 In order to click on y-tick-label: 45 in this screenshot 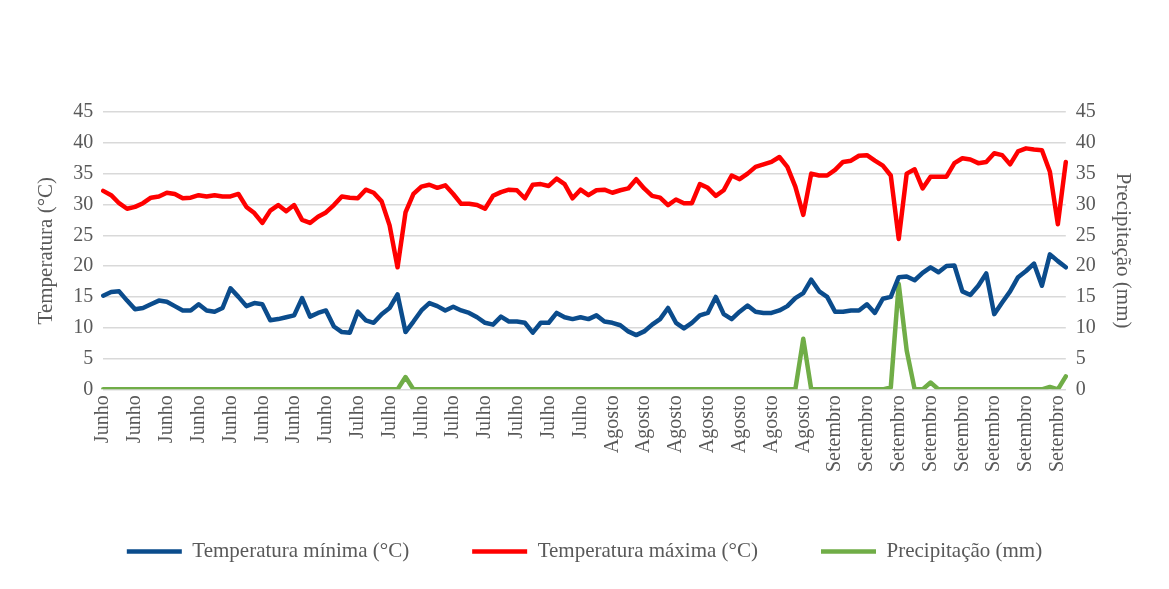, I will do `click(83, 110)`.